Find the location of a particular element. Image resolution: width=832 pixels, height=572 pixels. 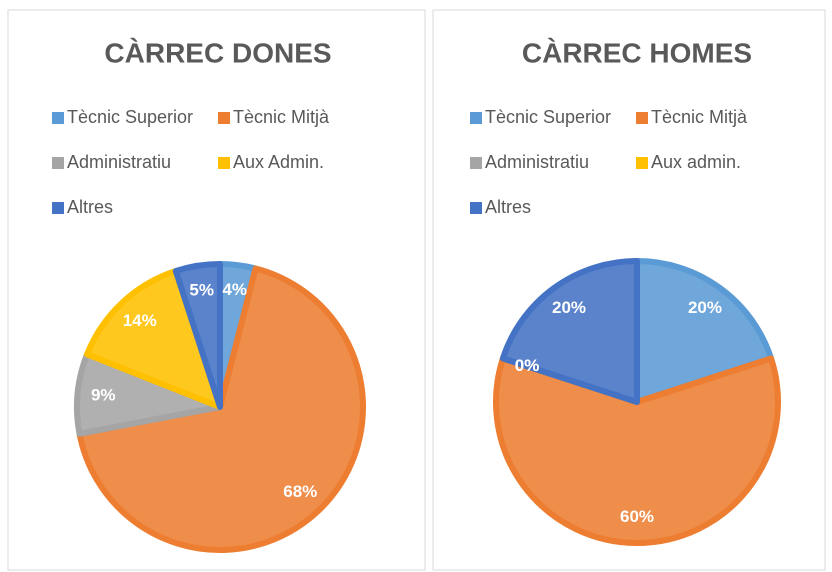

data-label: 9% is located at coordinates (103, 394).